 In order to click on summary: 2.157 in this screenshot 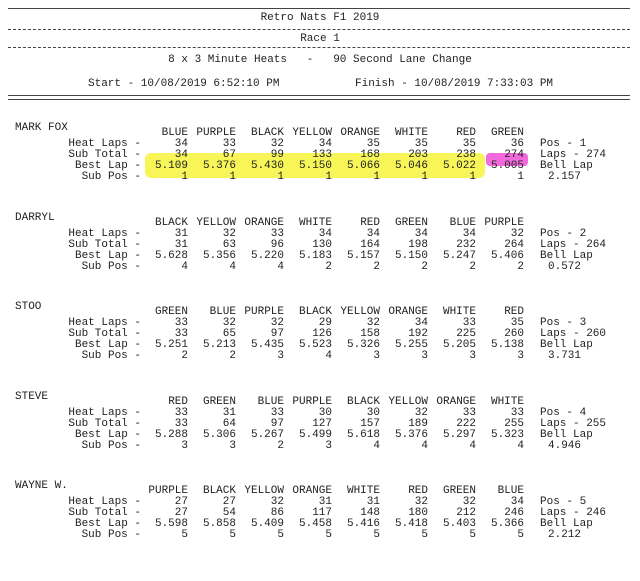, I will do `click(565, 177)`.